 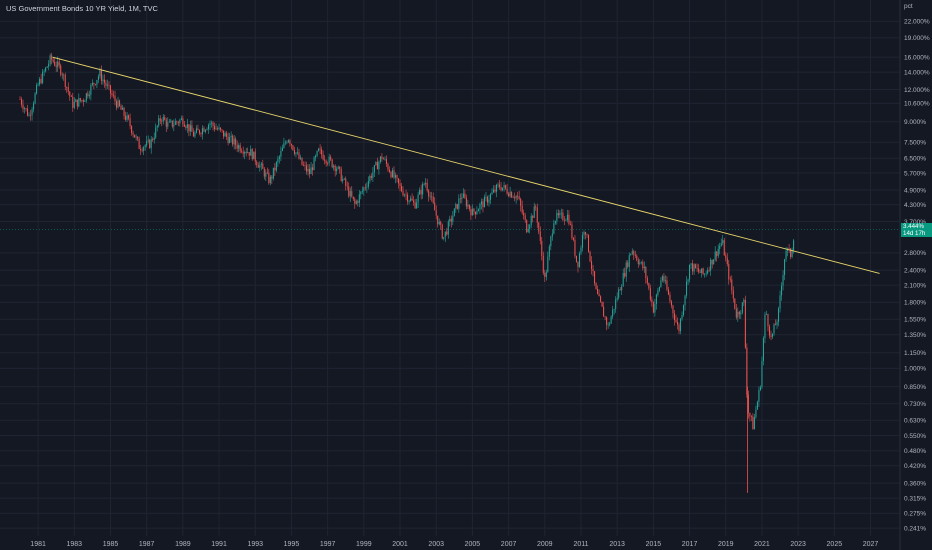 What do you see at coordinates (908, 6) in the screenshot?
I see `axis-unit: pct` at bounding box center [908, 6].